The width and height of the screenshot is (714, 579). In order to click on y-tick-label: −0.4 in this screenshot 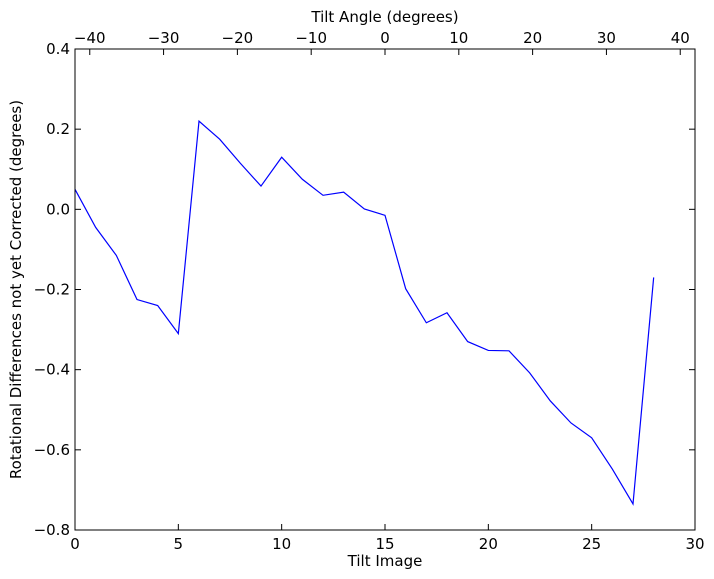, I will do `click(52, 370)`.